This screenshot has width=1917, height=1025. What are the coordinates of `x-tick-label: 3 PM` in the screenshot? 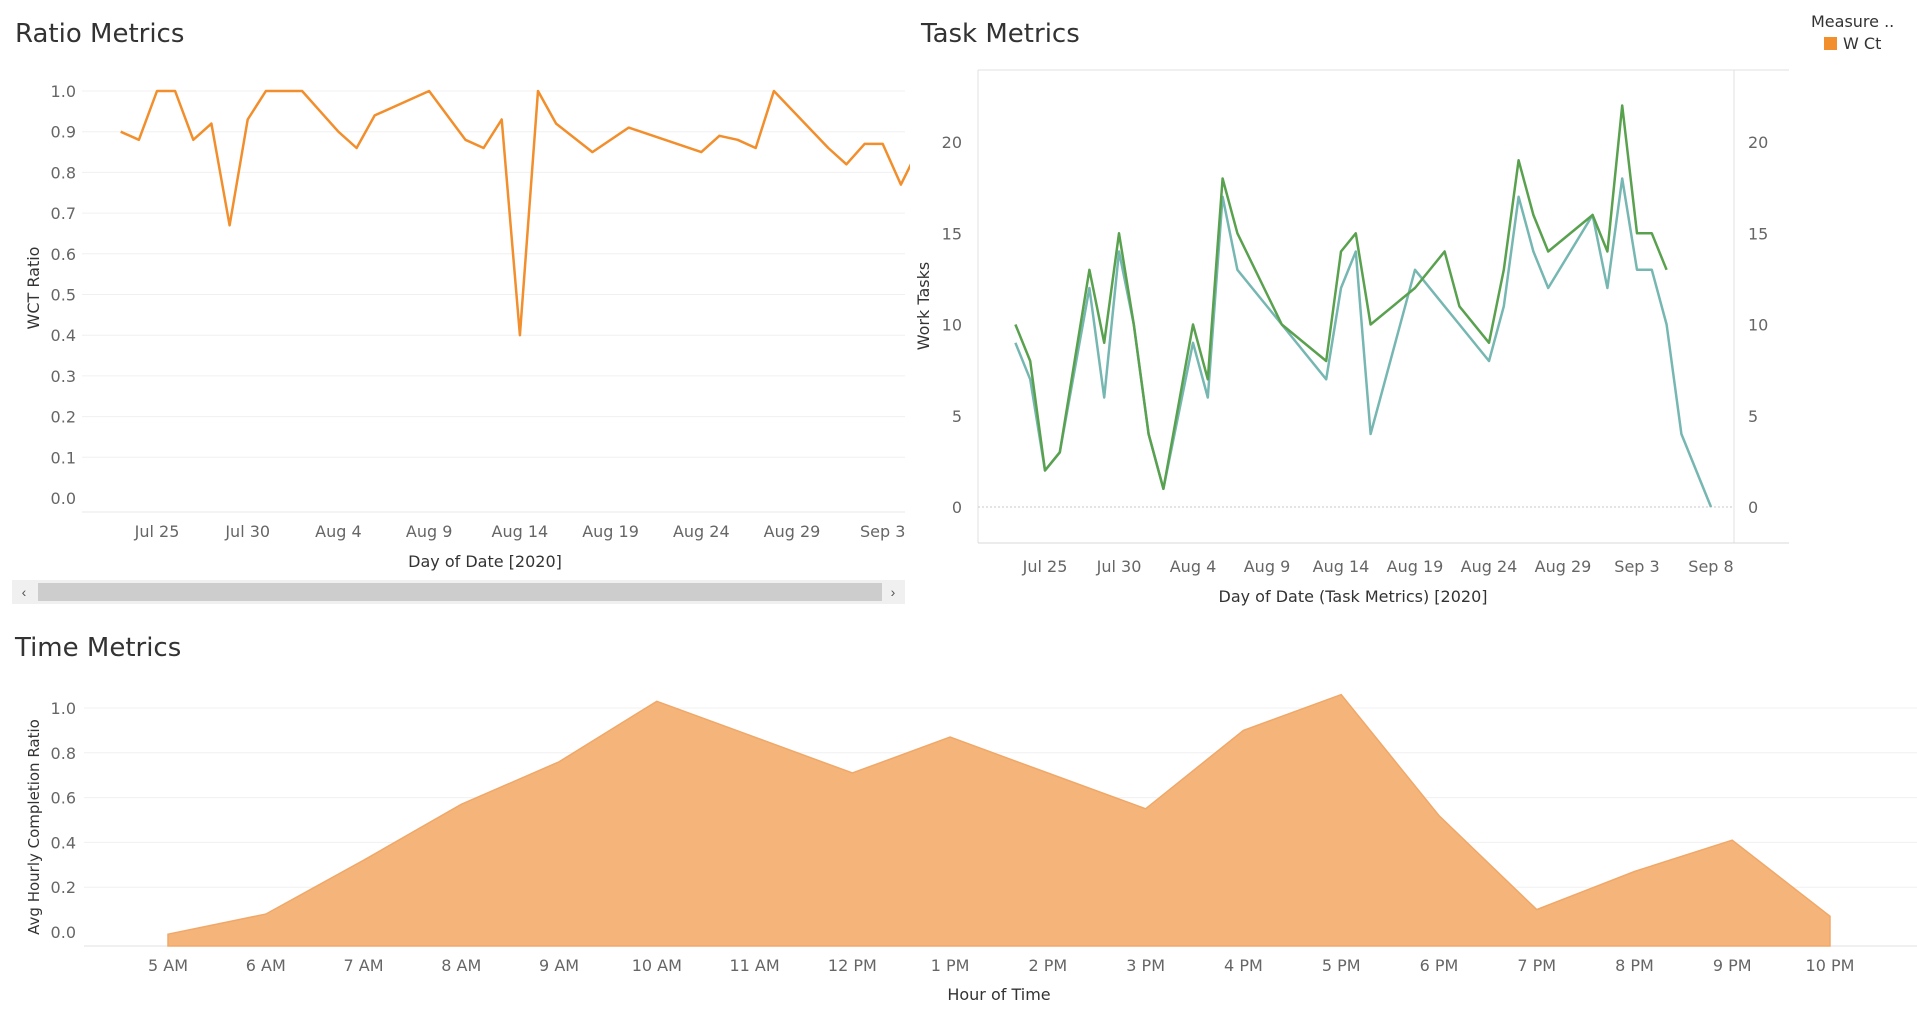 It's located at (1145, 965).